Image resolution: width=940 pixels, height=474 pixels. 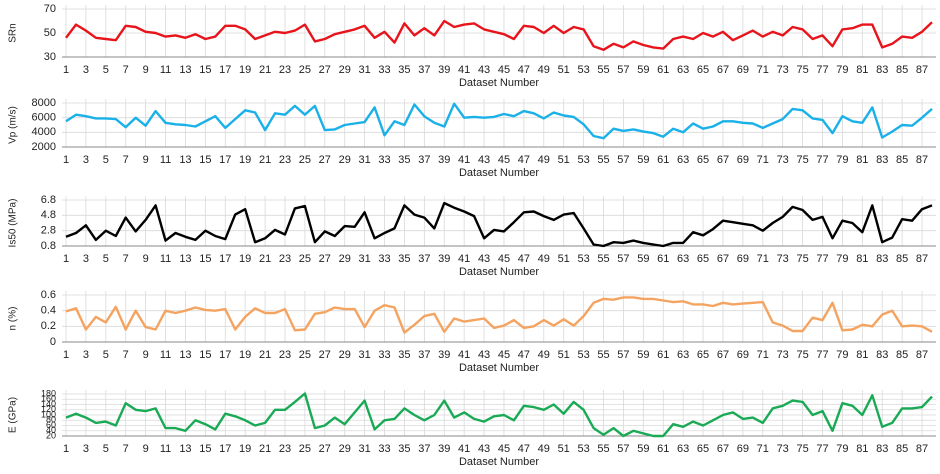 I want to click on y-tick-label: 80, so click(x=51, y=420).